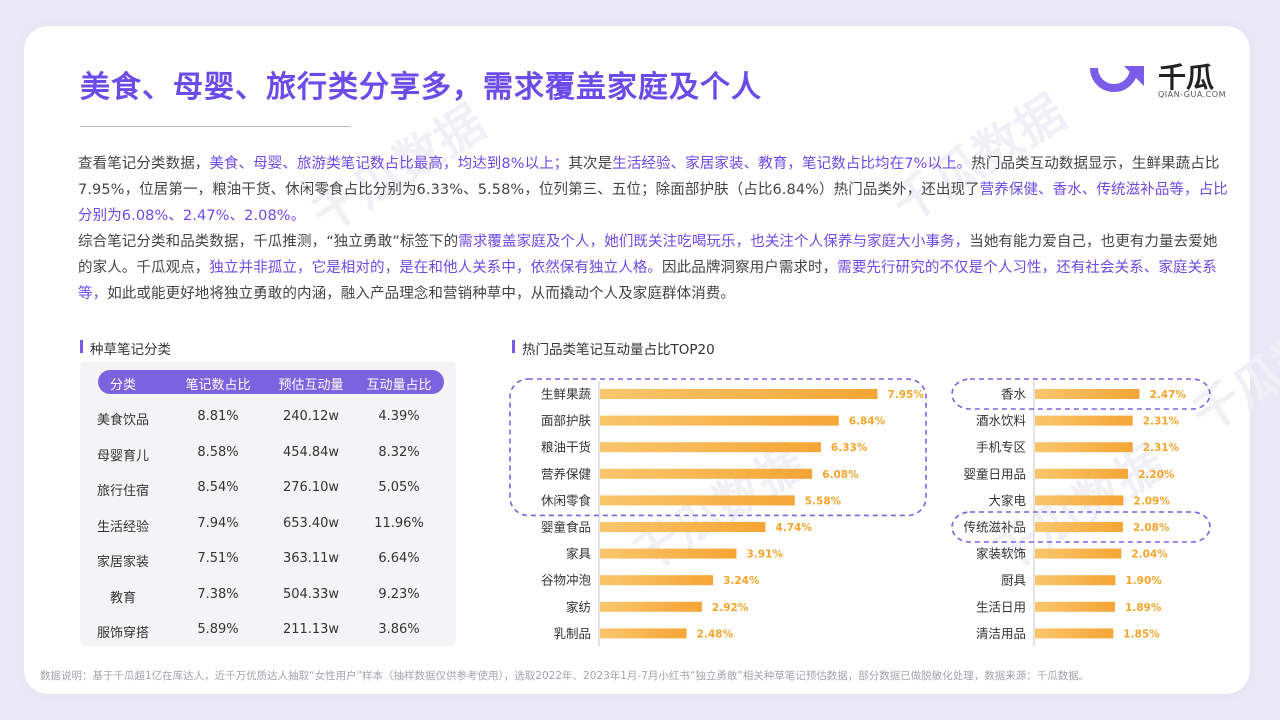 The image size is (1280, 720). I want to click on table-value-cell: 276.10w, so click(311, 487).